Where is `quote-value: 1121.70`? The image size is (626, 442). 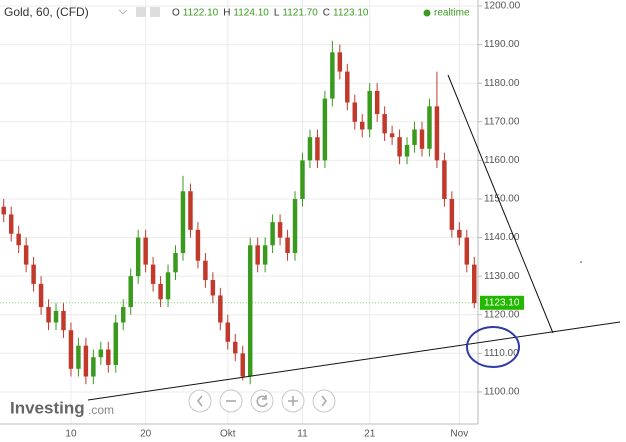
quote-value: 1121.70 is located at coordinates (300, 13).